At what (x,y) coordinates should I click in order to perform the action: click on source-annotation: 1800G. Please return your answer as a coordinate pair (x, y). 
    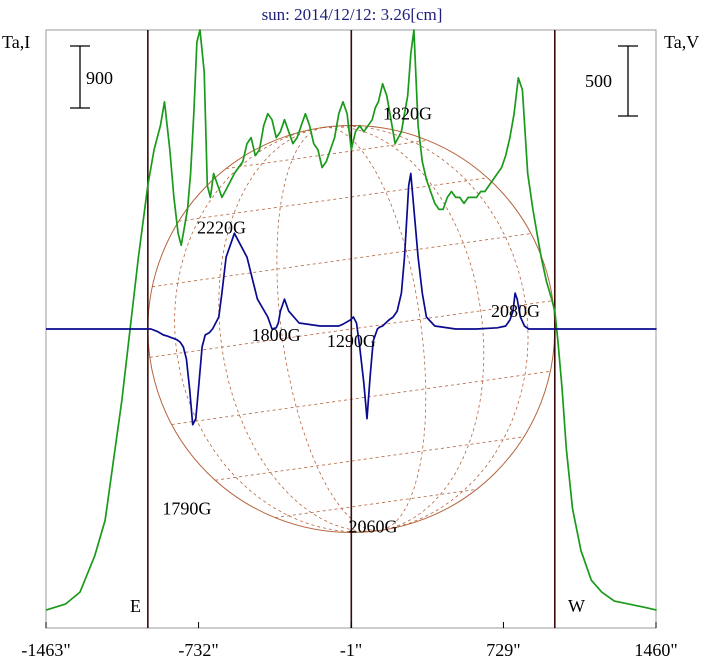
    Looking at the image, I should click on (276, 335).